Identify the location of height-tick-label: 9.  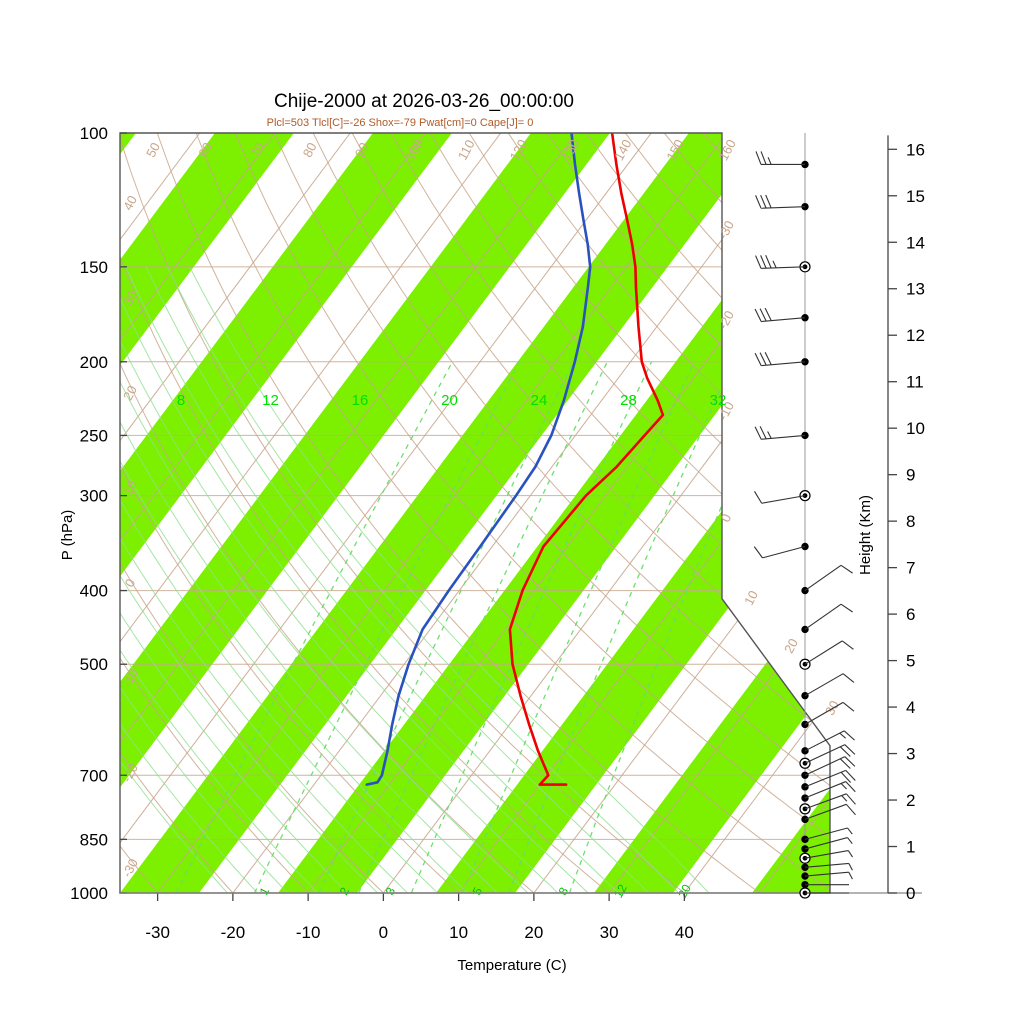
(910, 475).